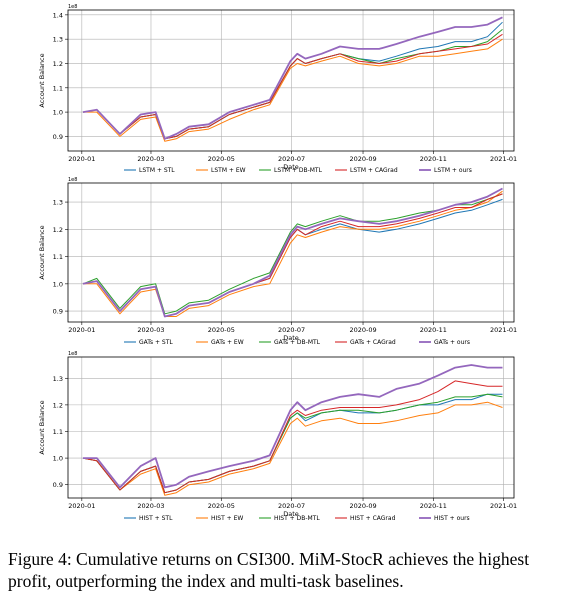 This screenshot has height=606, width=572. I want to click on legend-entry: LSTM + CAGrad, so click(374, 170).